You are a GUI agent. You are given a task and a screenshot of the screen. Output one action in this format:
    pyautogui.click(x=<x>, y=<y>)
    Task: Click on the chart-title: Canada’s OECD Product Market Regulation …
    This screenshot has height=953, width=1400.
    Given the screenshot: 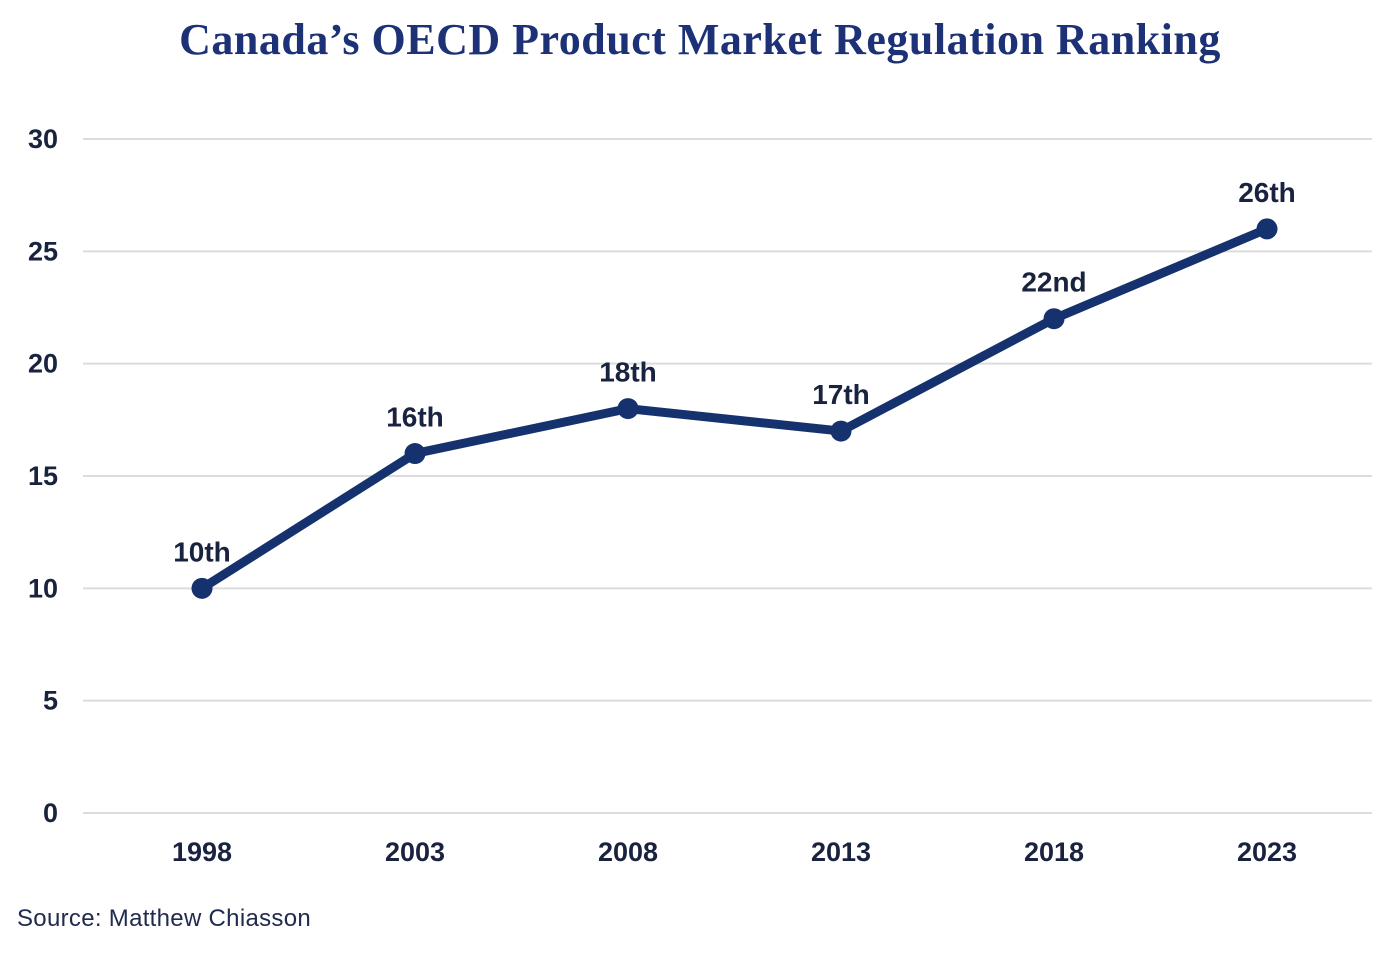 What is the action you would take?
    pyautogui.click(x=700, y=39)
    